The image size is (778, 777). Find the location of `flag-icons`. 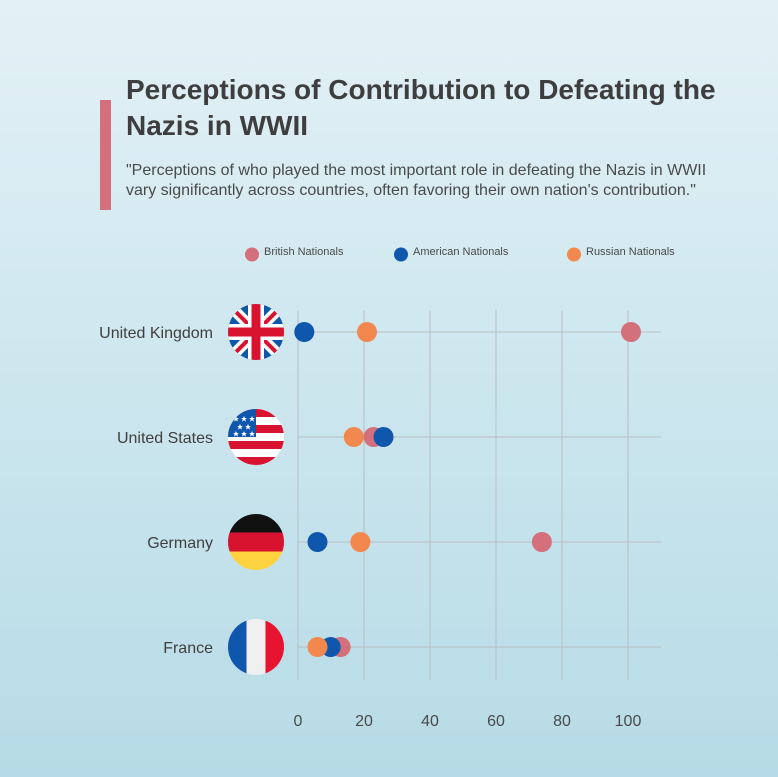

flag-icons is located at coordinates (256, 489).